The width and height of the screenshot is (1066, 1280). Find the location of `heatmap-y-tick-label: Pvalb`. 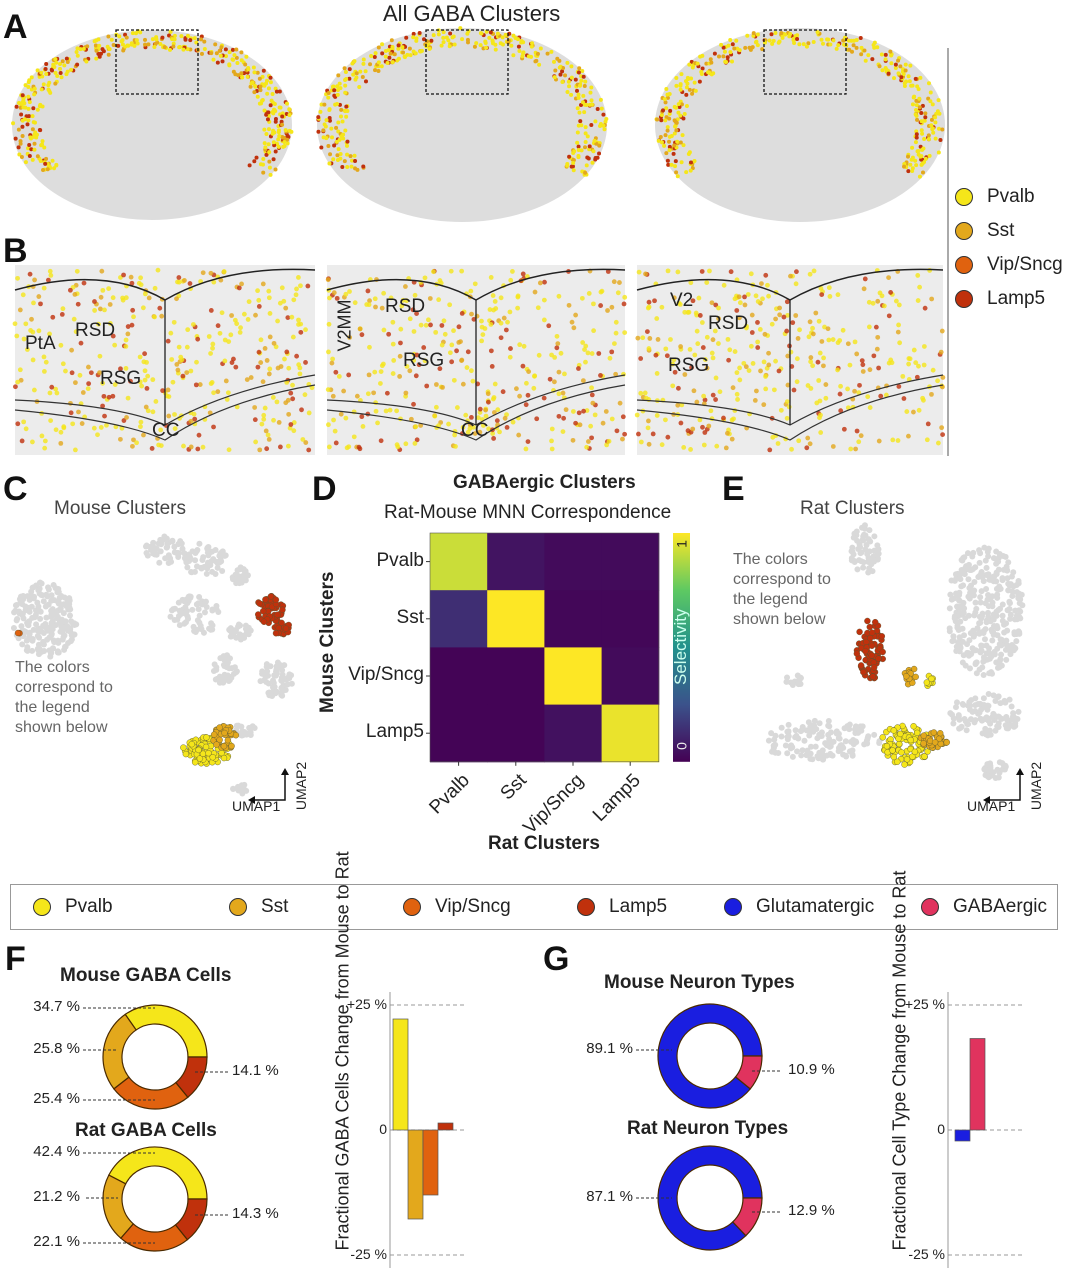

heatmap-y-tick-label: Pvalb is located at coordinates (400, 560).